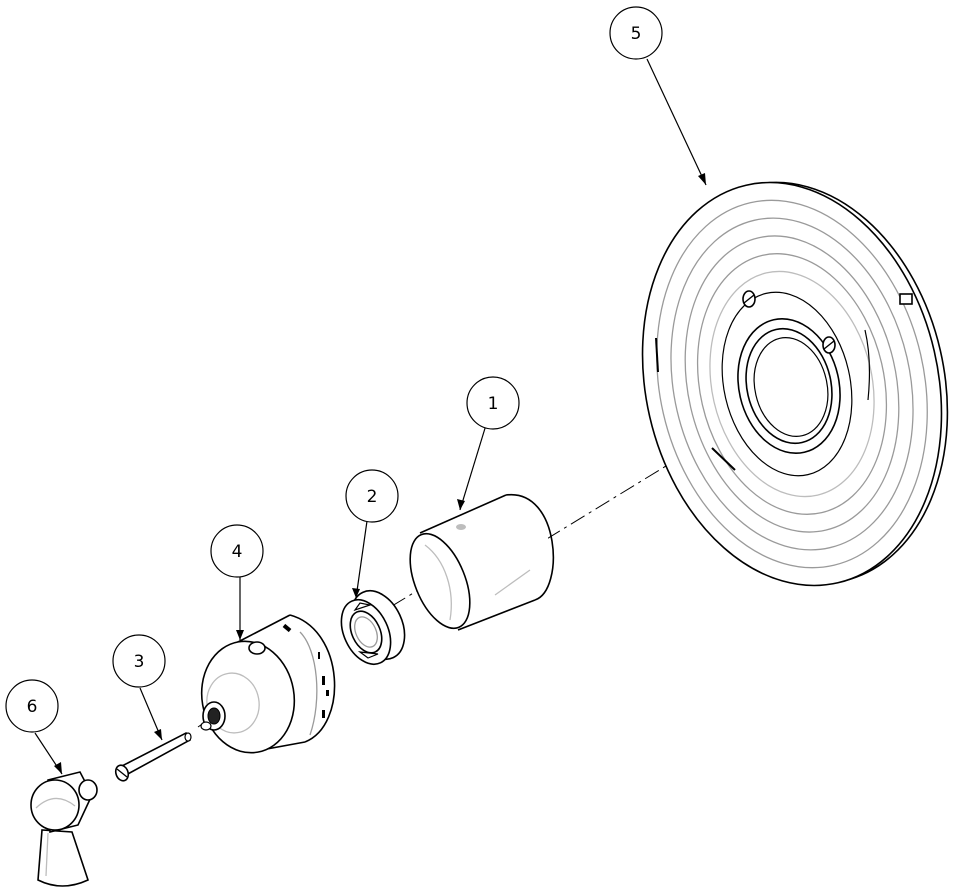 The height and width of the screenshot is (891, 960). I want to click on part-2-adapter-ring, so click(373, 627).